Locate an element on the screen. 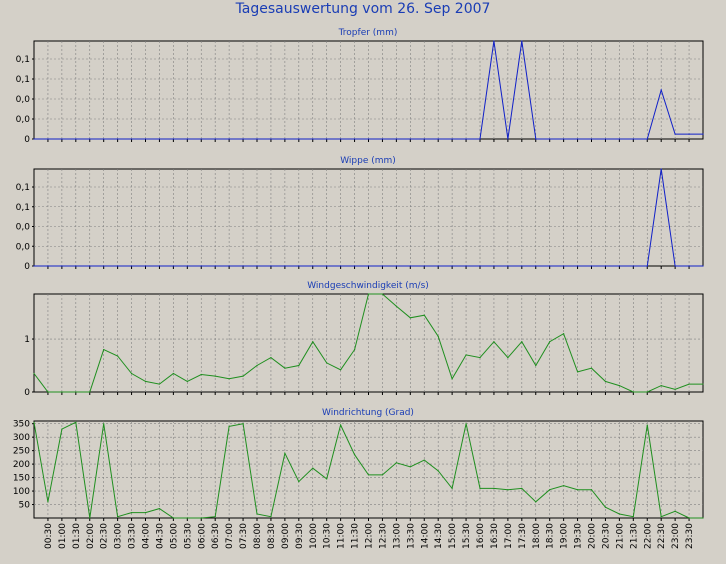 The image size is (726, 564). x-tick-label: 15:00 is located at coordinates (453, 536).